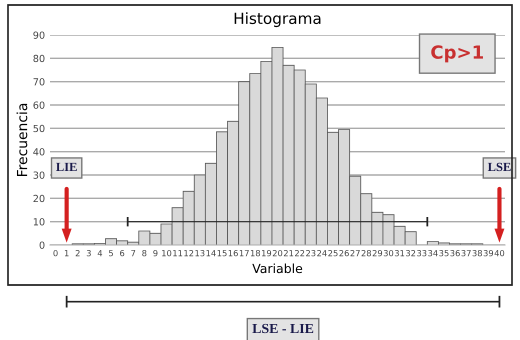 Image resolution: width=520 pixels, height=340 pixels. What do you see at coordinates (144, 253) in the screenshot?
I see `x-tick-label: 8` at bounding box center [144, 253].